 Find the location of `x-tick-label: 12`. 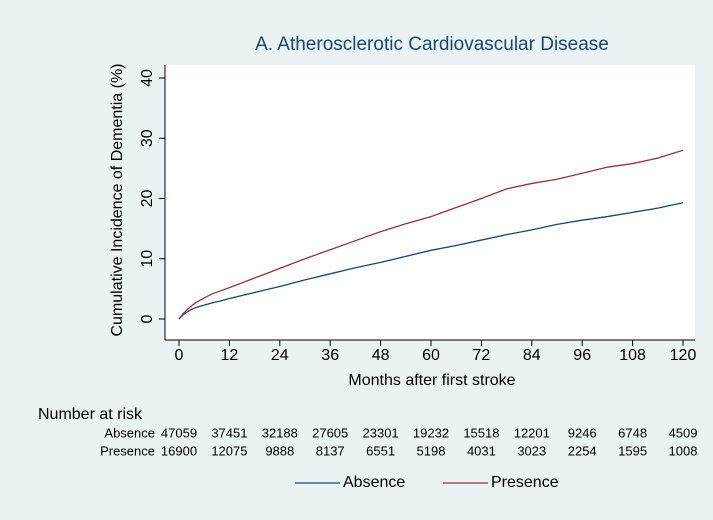

x-tick-label: 12 is located at coordinates (230, 355).